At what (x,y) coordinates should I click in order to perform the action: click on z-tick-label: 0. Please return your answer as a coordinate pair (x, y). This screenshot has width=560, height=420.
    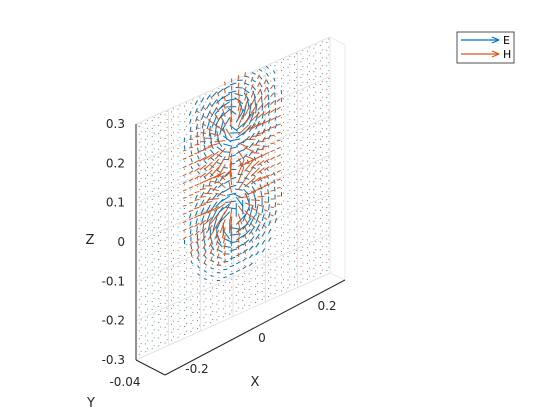
    Looking at the image, I should click on (121, 242).